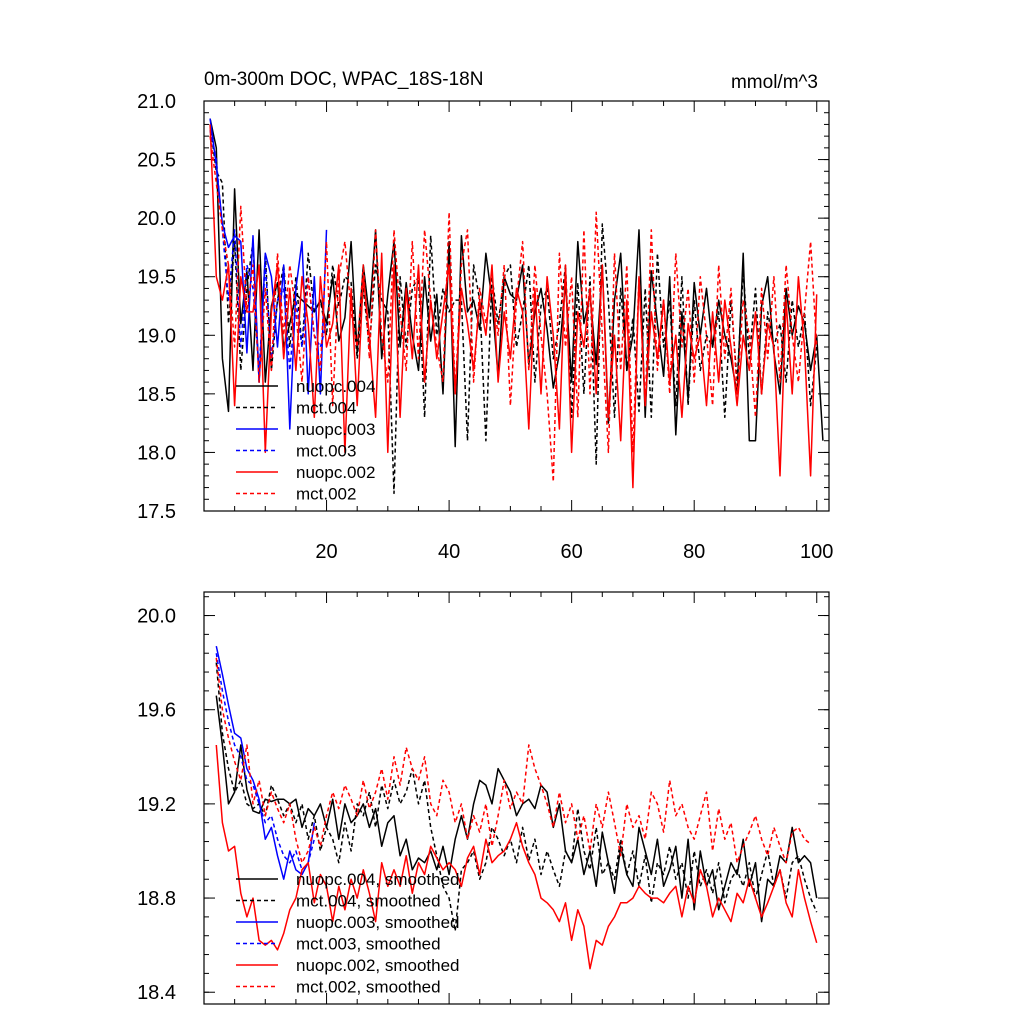 The height and width of the screenshot is (1024, 1024). Describe the element at coordinates (335, 429) in the screenshot. I see `legend-label: nuopc.003` at that location.